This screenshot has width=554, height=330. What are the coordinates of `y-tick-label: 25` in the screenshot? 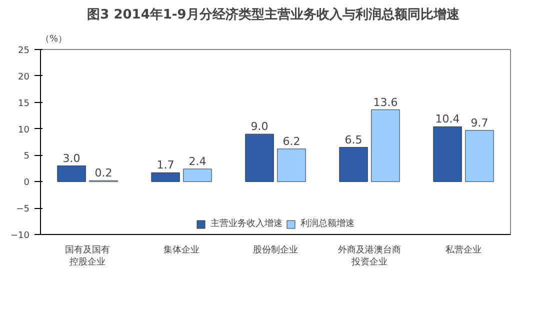 It's located at (24, 51).